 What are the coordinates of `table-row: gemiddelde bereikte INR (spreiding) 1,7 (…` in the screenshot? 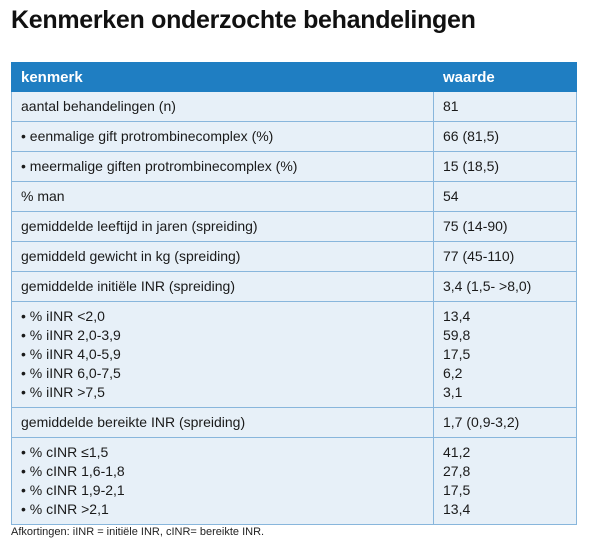 It's located at (294, 422).